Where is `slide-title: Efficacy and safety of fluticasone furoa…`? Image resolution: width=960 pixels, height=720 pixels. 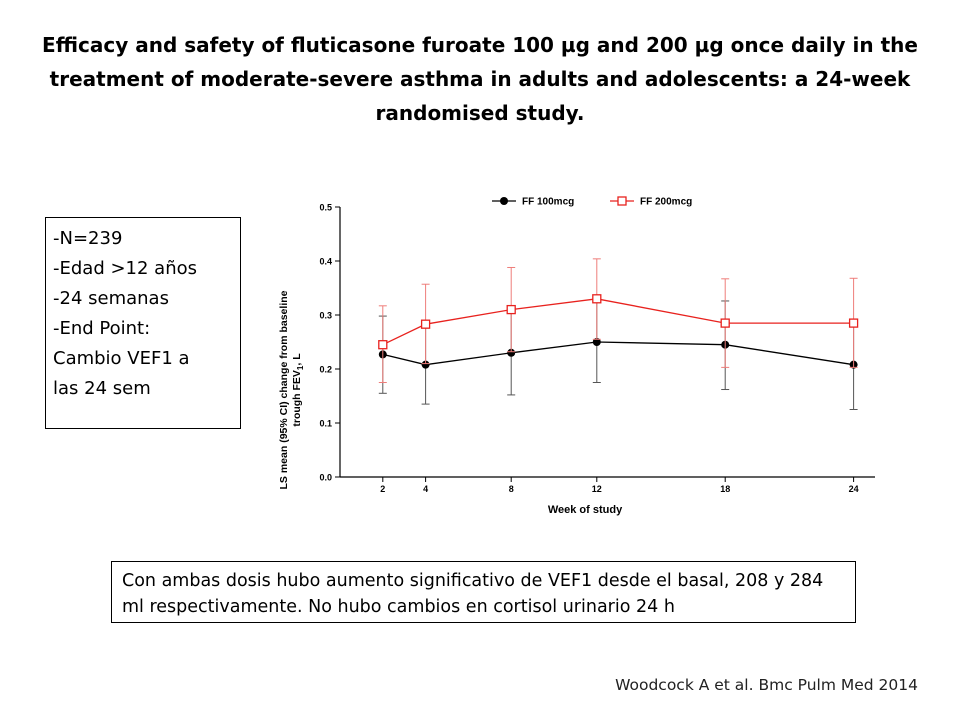 slide-title: Efficacy and safety of fluticasone furoa… is located at coordinates (480, 79).